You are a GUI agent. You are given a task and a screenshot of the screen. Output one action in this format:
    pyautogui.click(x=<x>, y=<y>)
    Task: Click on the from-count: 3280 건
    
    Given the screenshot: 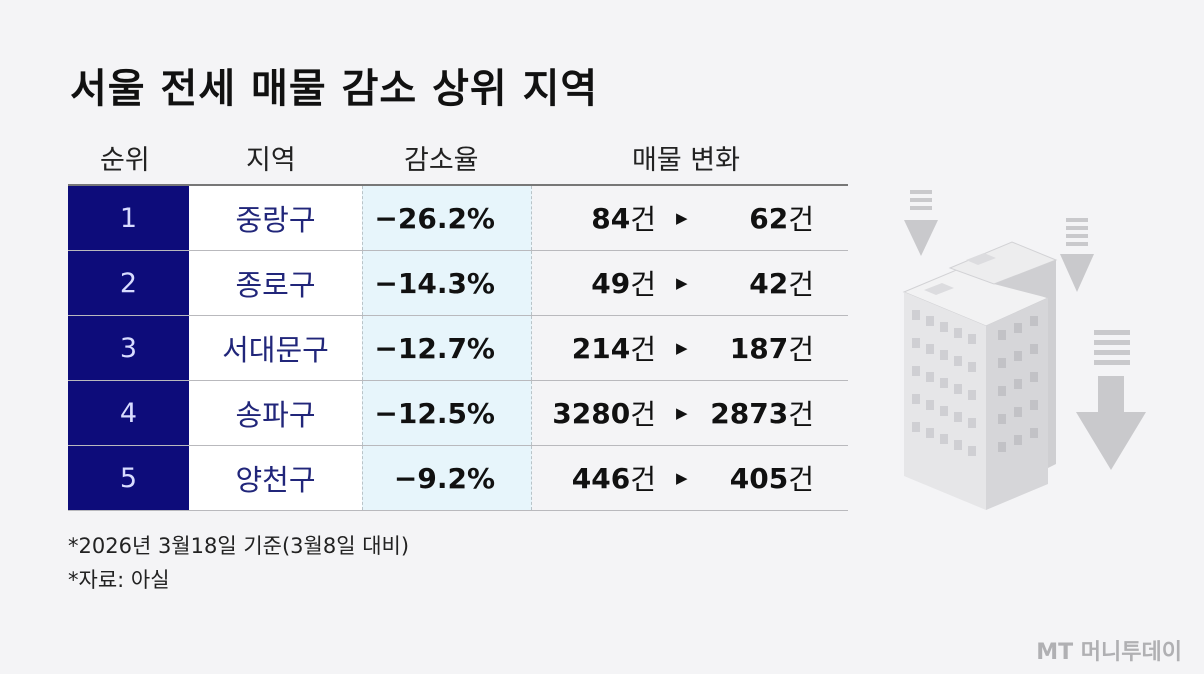 What is the action you would take?
    pyautogui.click(x=594, y=413)
    